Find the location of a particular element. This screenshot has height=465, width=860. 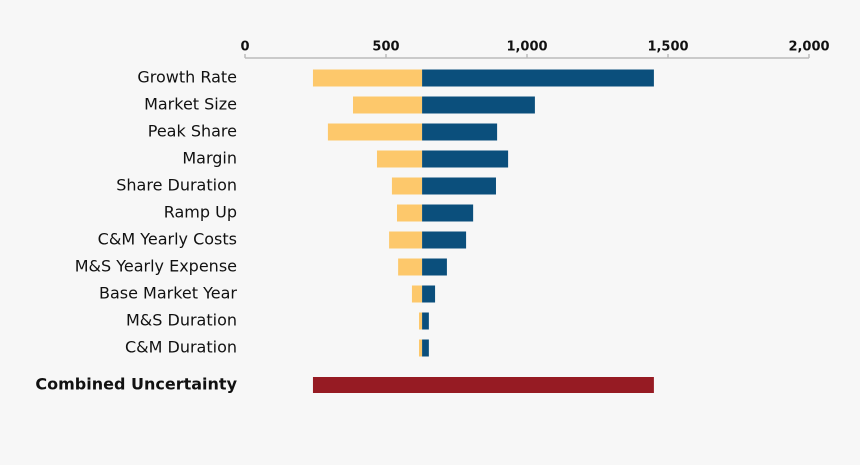

x-tick-label: 500 is located at coordinates (385, 47).